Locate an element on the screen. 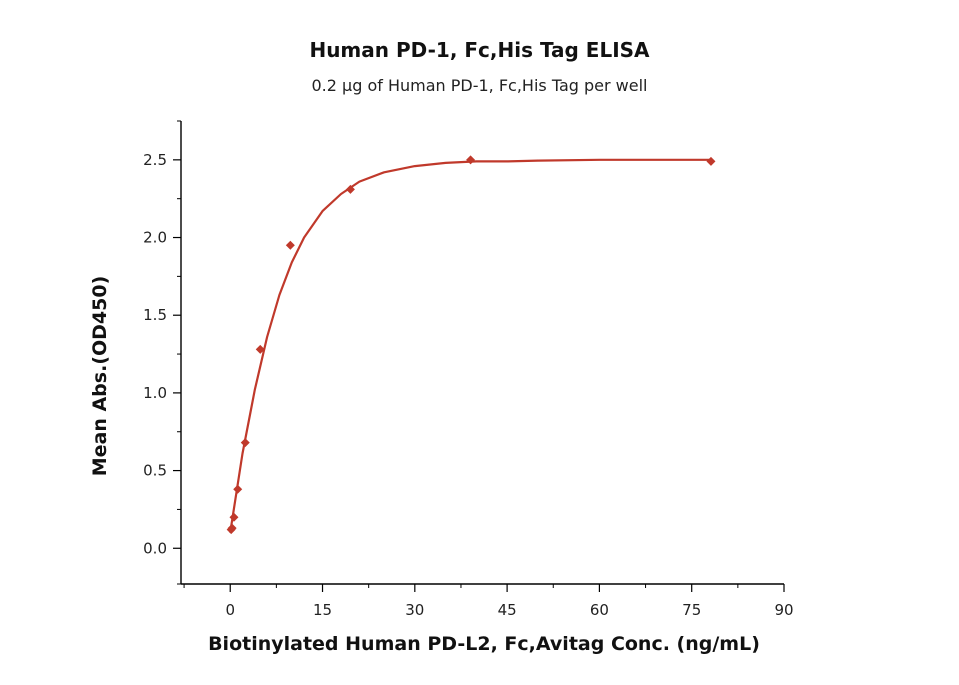 The width and height of the screenshot is (959, 685). x-tick-label: 0 is located at coordinates (230, 610).